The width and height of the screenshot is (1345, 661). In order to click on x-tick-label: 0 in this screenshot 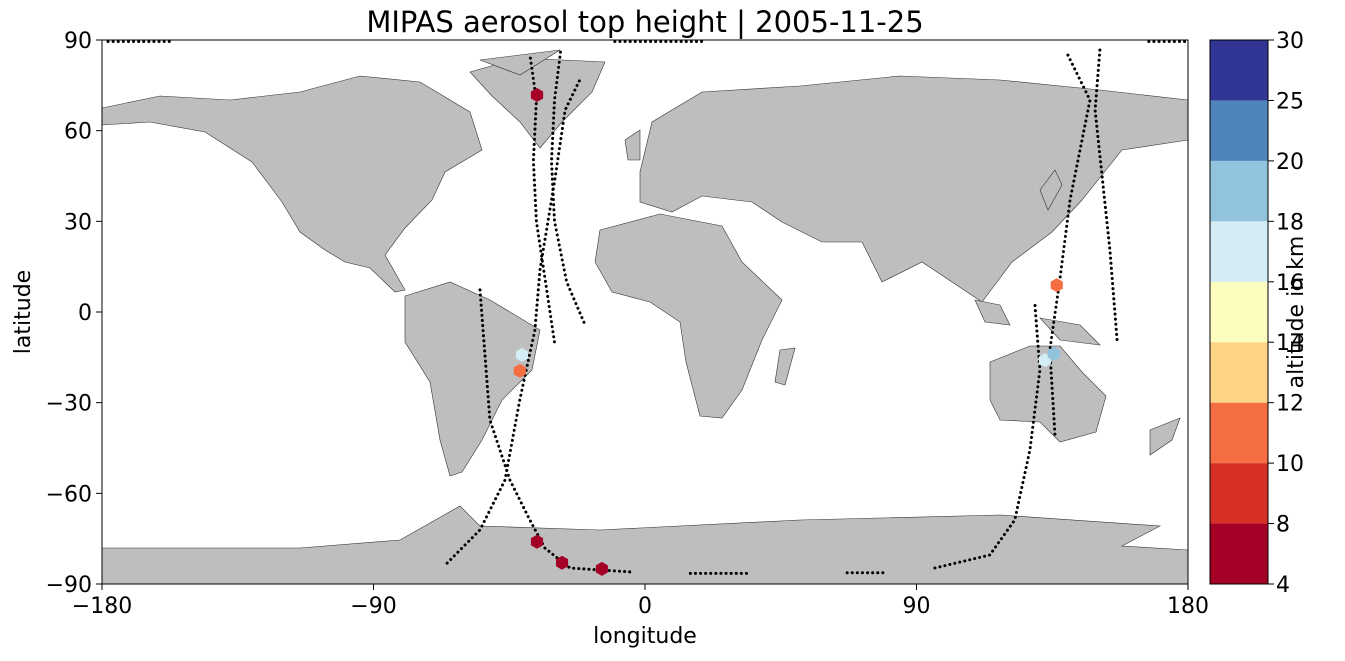, I will do `click(645, 606)`.